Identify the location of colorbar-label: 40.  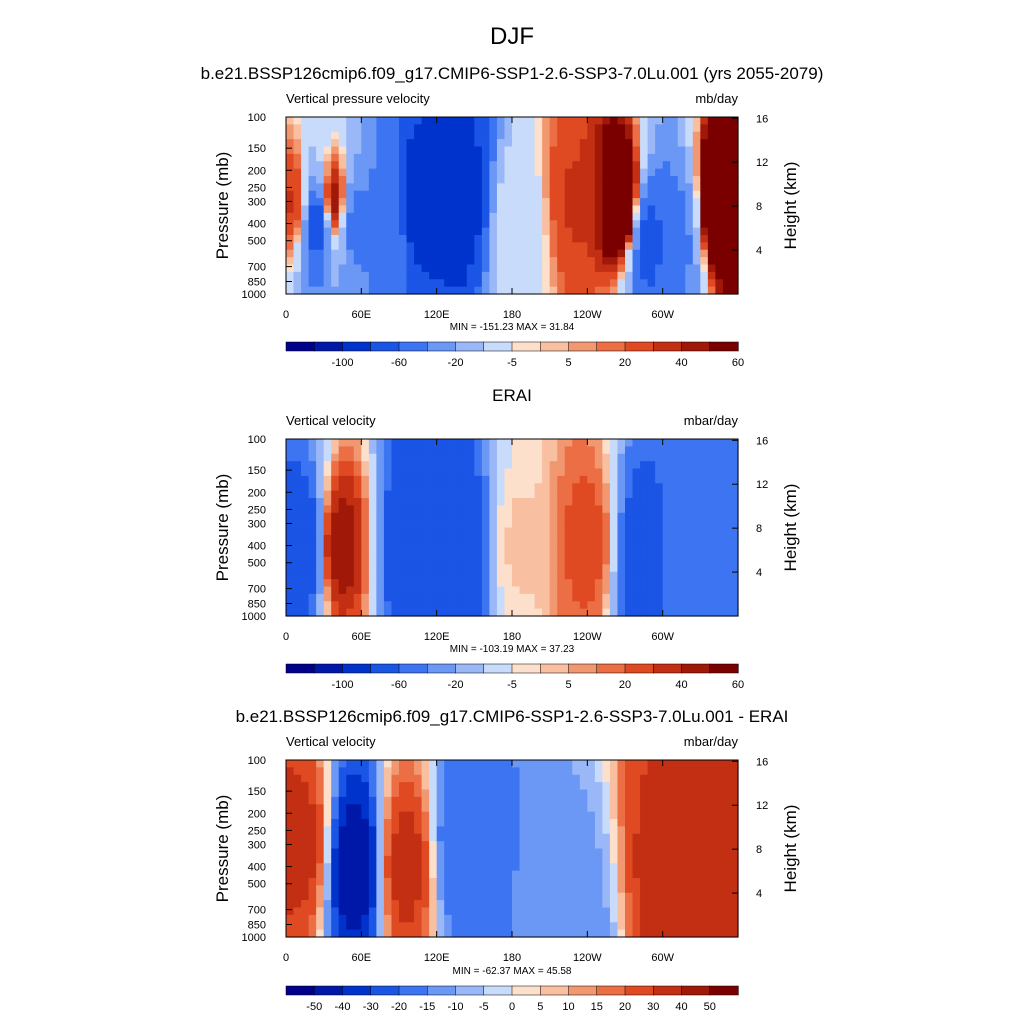
(681, 1007).